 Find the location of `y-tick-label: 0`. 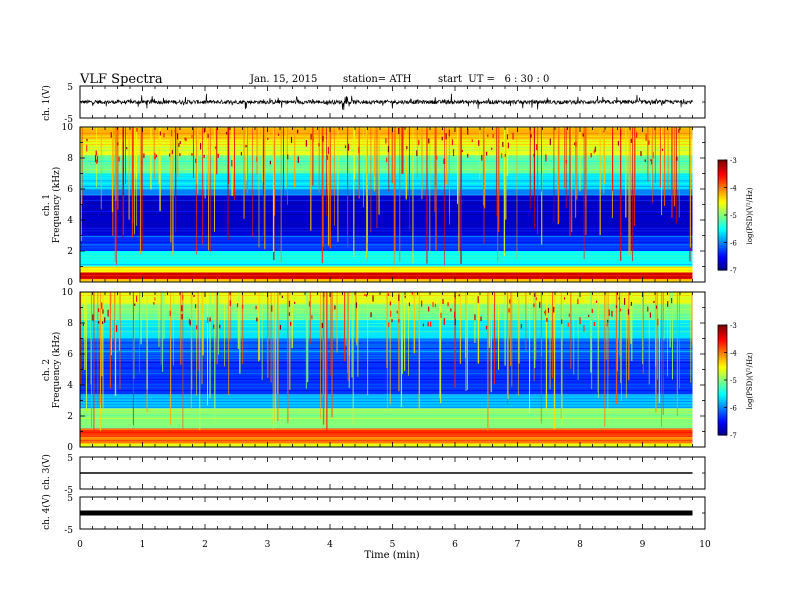

y-tick-label: 0 is located at coordinates (70, 448).